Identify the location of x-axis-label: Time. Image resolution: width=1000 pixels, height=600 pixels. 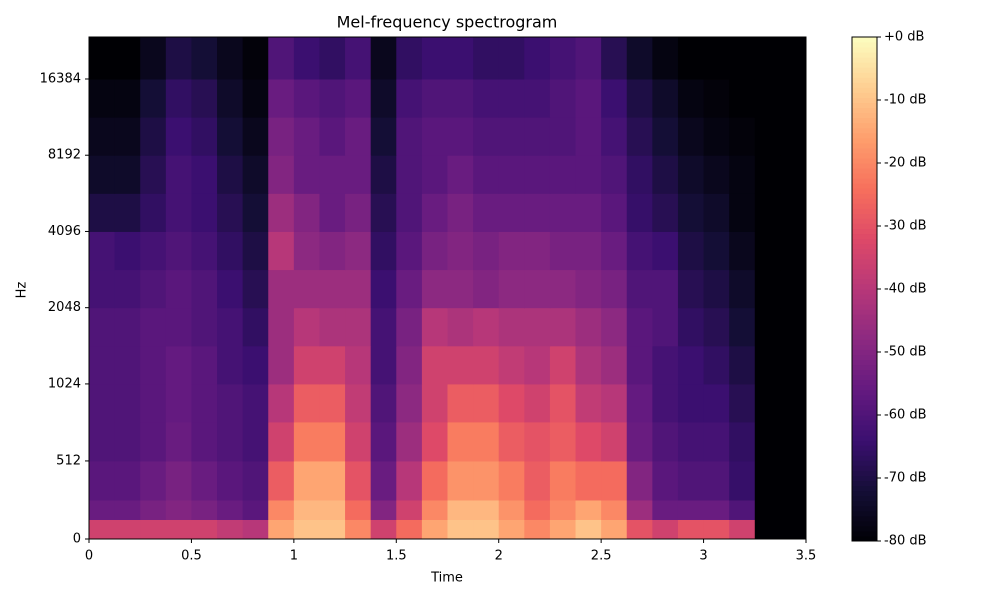
(446, 578).